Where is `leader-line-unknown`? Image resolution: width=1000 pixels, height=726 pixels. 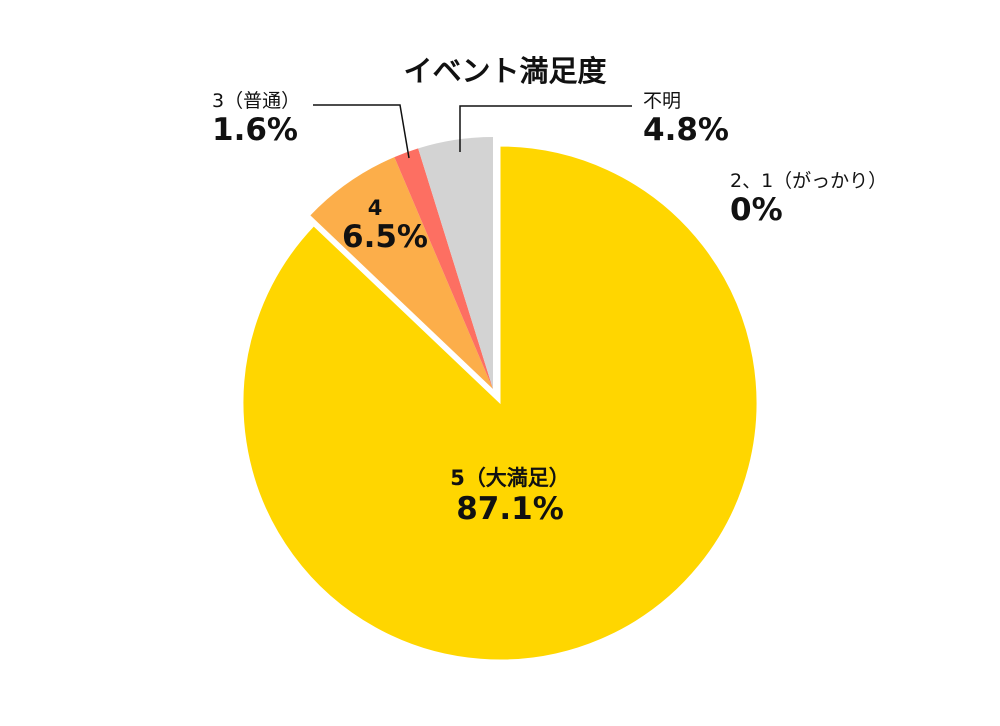
leader-line-unknown is located at coordinates (545, 128).